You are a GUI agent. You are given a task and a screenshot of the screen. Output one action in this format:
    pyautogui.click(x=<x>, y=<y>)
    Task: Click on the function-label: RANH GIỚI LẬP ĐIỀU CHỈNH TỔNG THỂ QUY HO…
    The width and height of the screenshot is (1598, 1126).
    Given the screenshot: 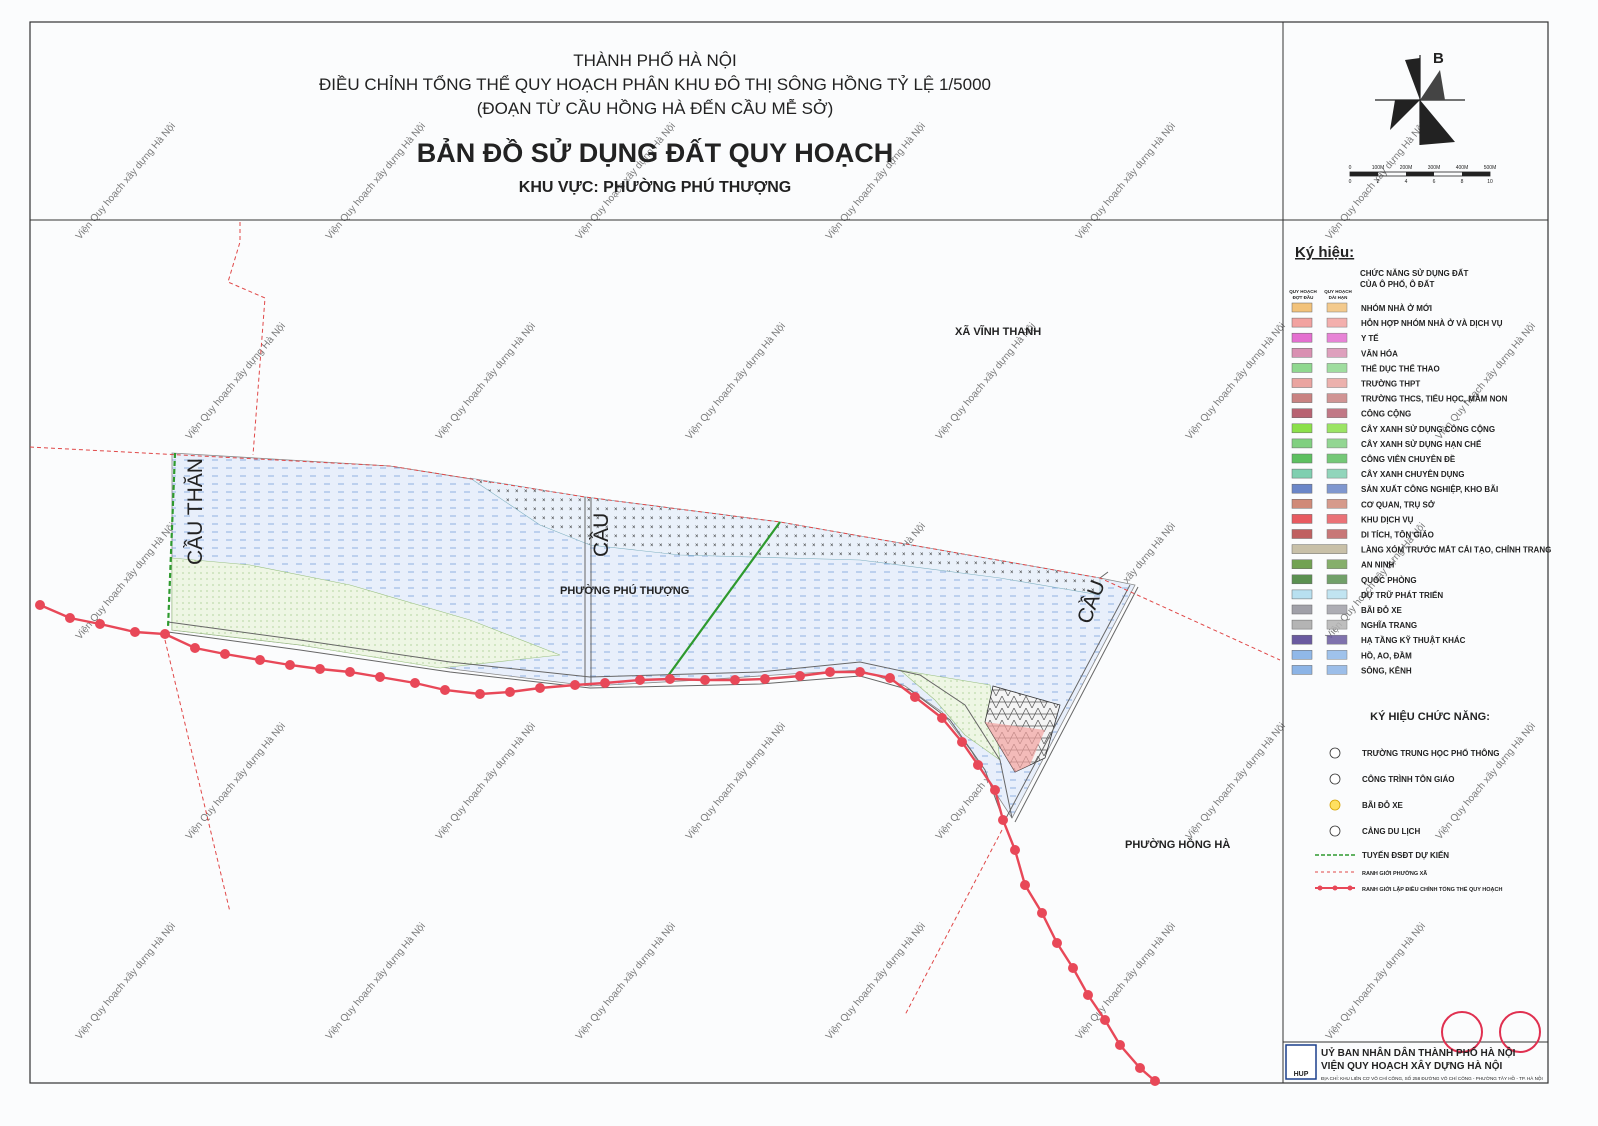 What is the action you would take?
    pyautogui.click(x=1432, y=889)
    